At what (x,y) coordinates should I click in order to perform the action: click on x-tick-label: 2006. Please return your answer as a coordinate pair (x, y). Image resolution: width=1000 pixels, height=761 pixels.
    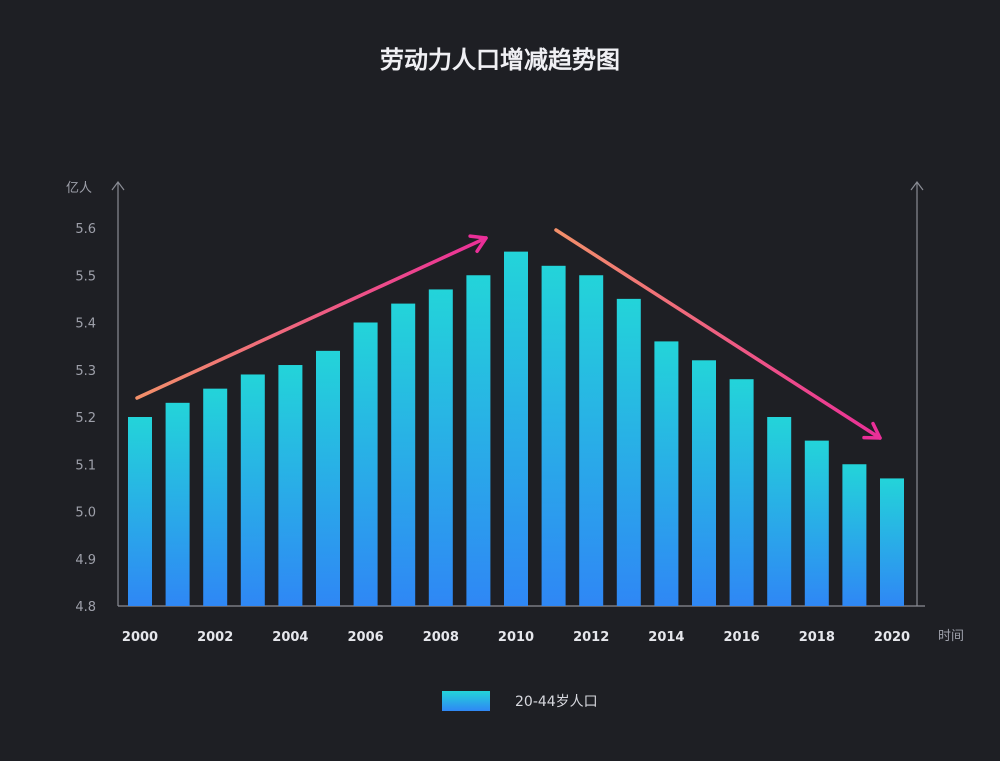
    Looking at the image, I should click on (366, 637).